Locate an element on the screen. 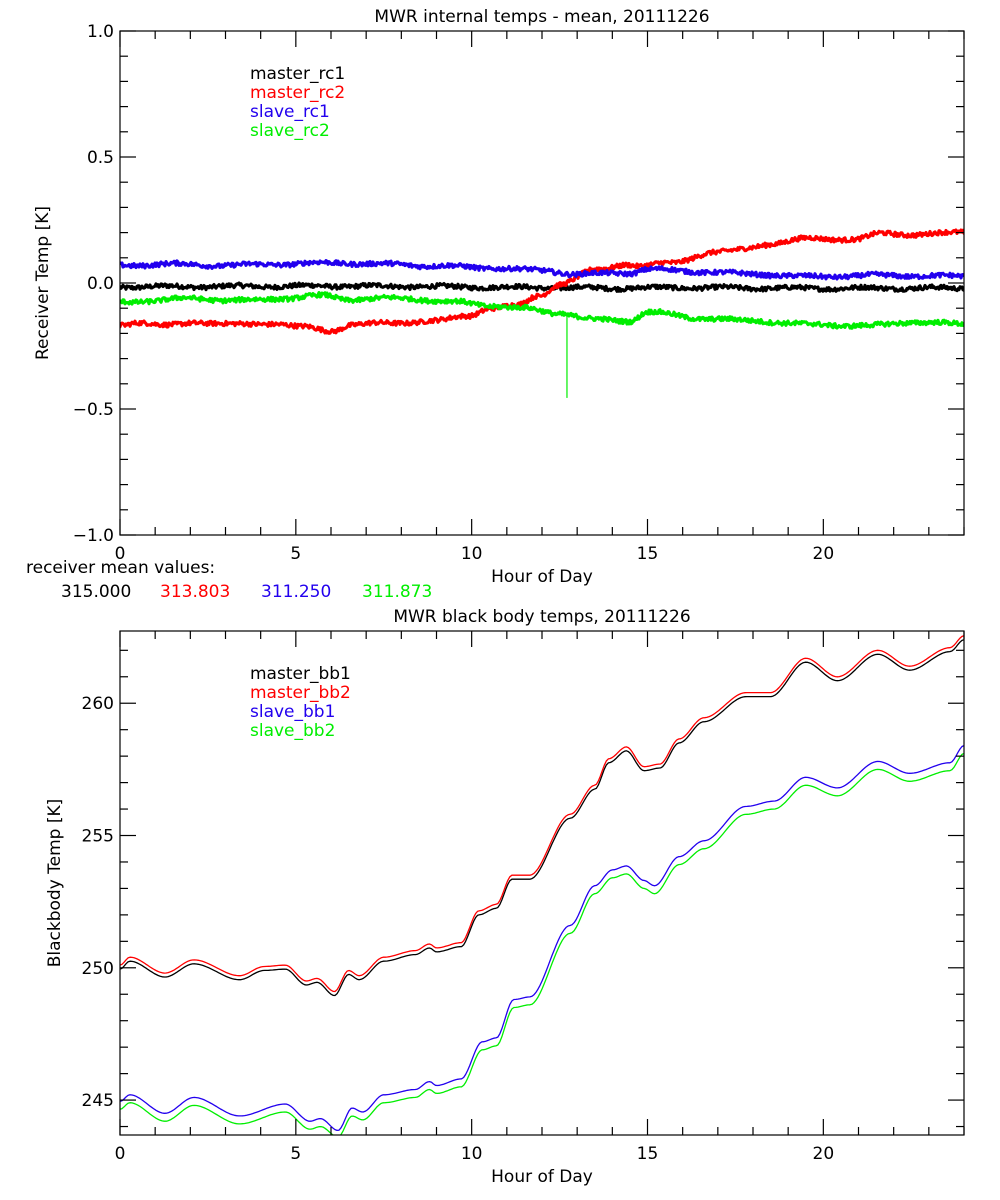  series-clip is located at coordinates (542, 313).